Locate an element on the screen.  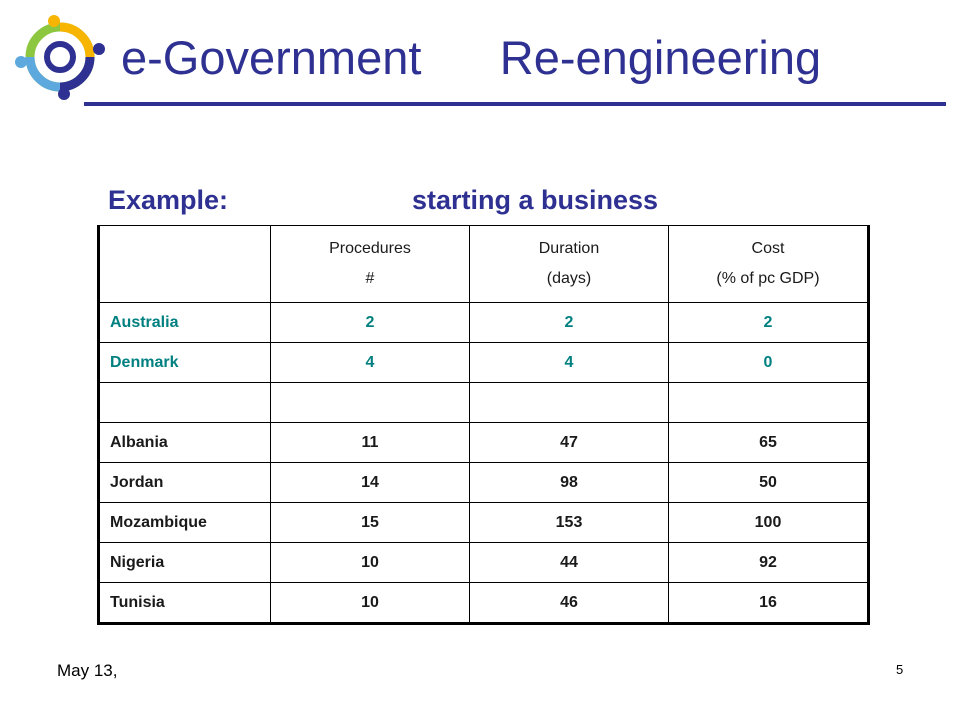
table-row: Jordan 14 98 50 is located at coordinates (483, 482).